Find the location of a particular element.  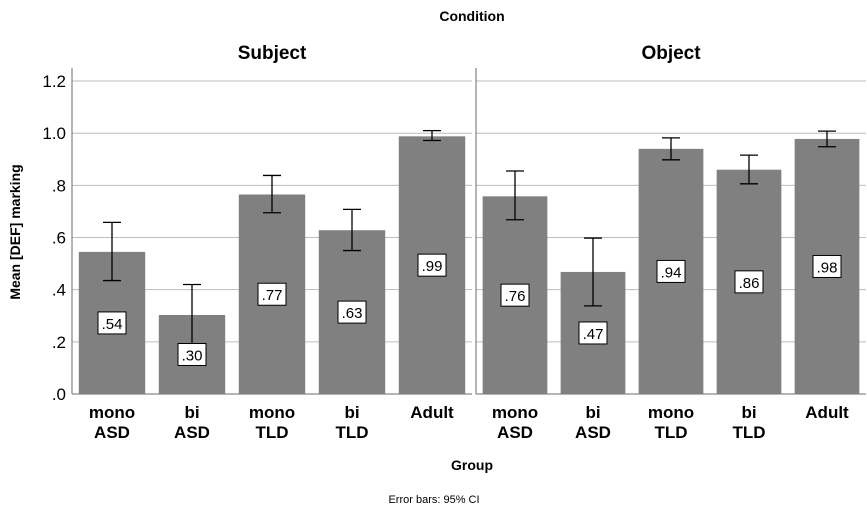

y-tick-label: .6 is located at coordinates (59, 238).